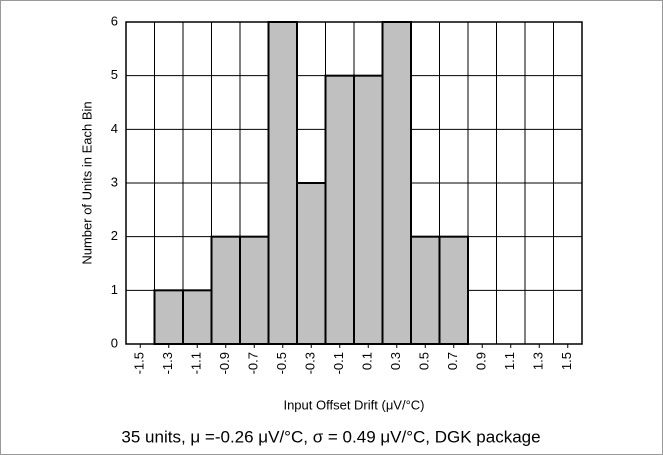  I want to click on x-tick-label: -0.9, so click(224, 363).